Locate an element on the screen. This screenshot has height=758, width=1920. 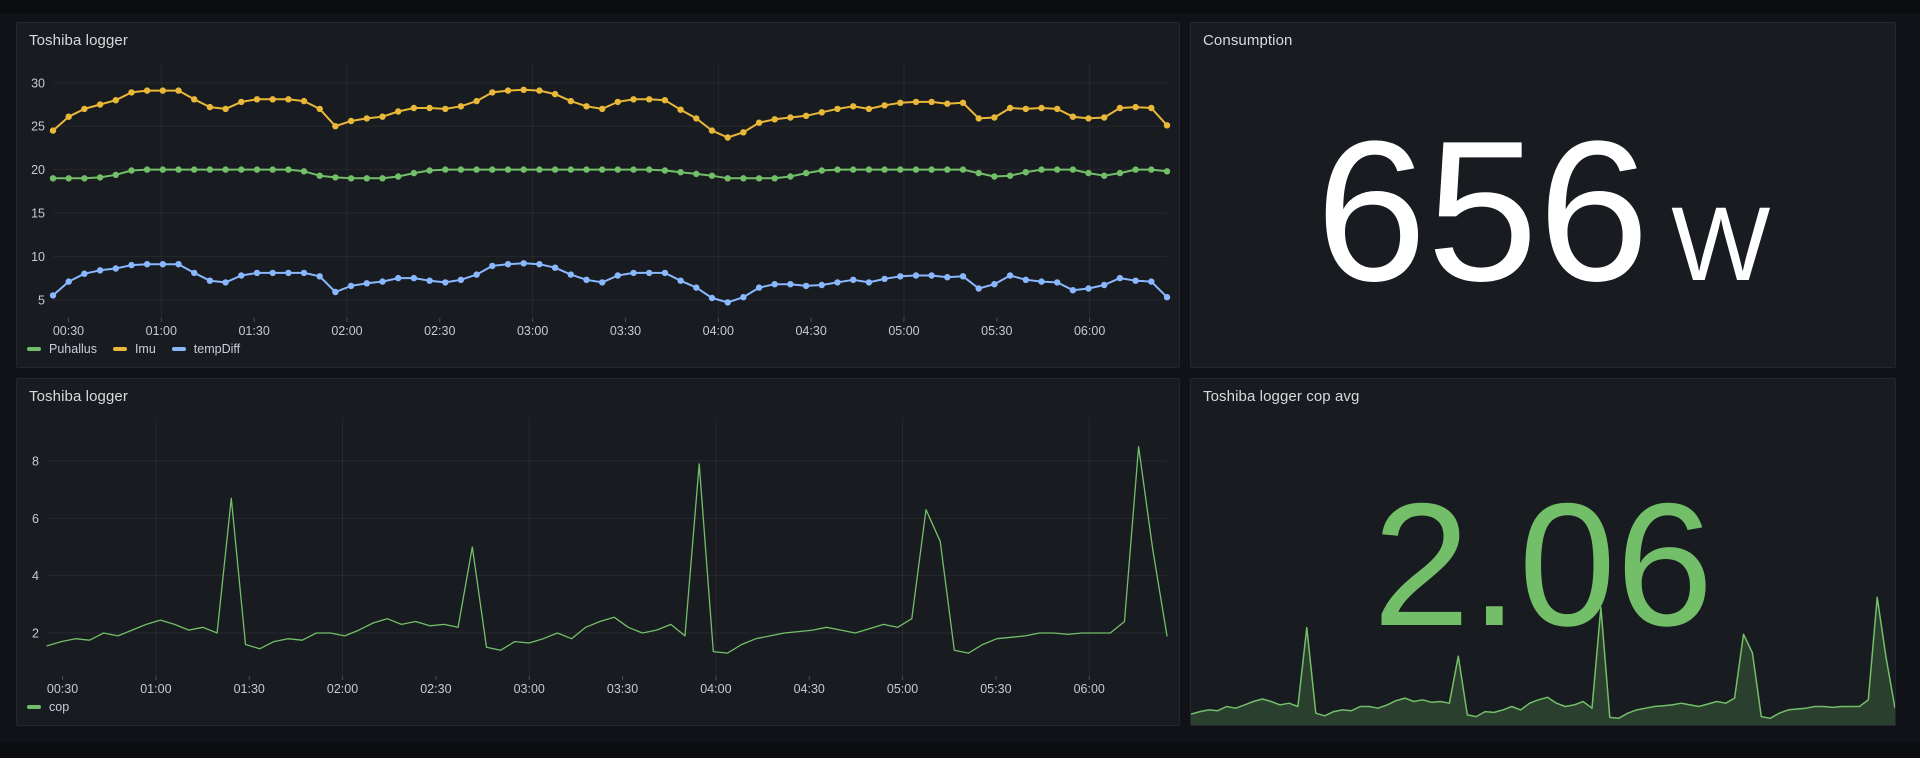
panel-title-toshiba-logger: Toshiba logger is located at coordinates (78, 40).